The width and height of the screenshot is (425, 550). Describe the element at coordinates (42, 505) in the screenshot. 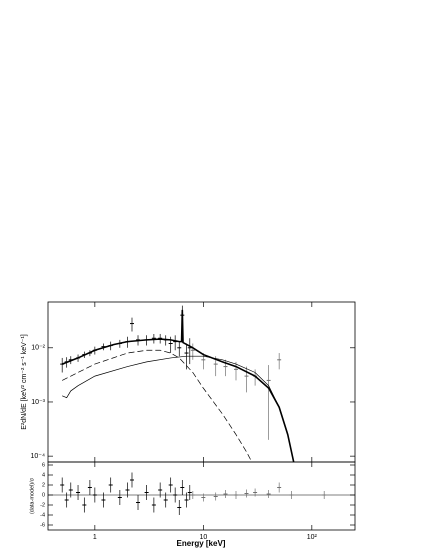

I see `y-tick-label: -2` at that location.